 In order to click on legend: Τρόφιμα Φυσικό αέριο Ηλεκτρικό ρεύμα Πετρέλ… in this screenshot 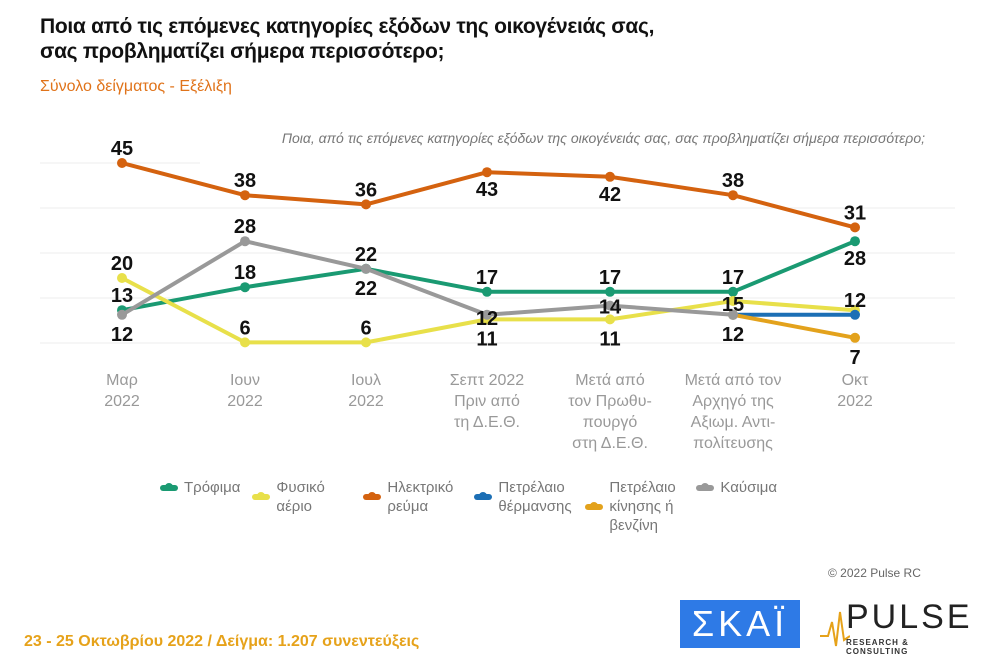, I will do `click(468, 506)`.